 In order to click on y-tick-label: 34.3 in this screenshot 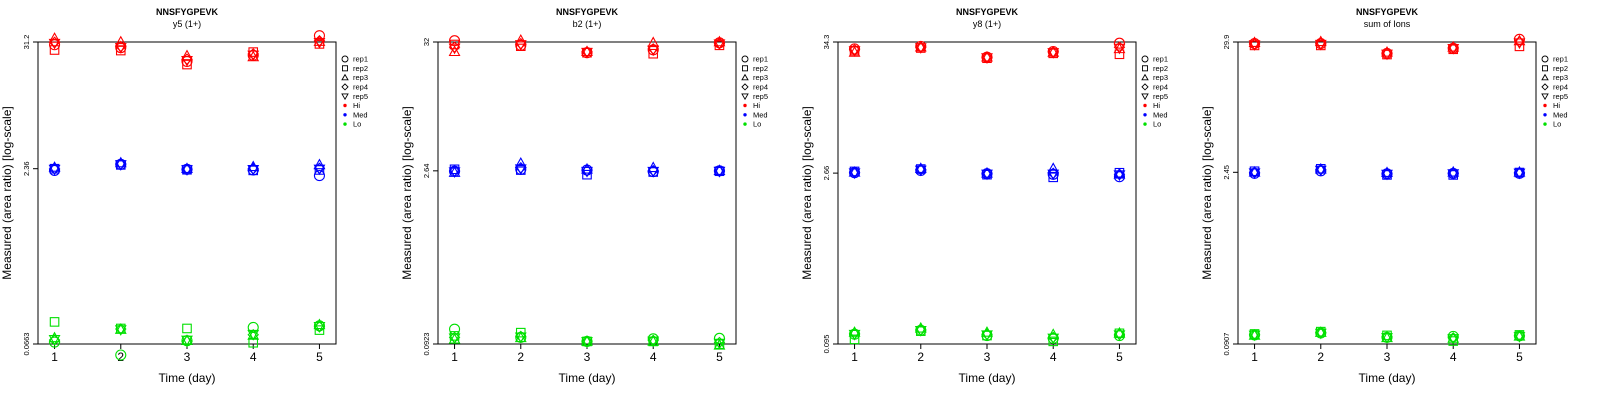, I will do `click(826, 42)`.